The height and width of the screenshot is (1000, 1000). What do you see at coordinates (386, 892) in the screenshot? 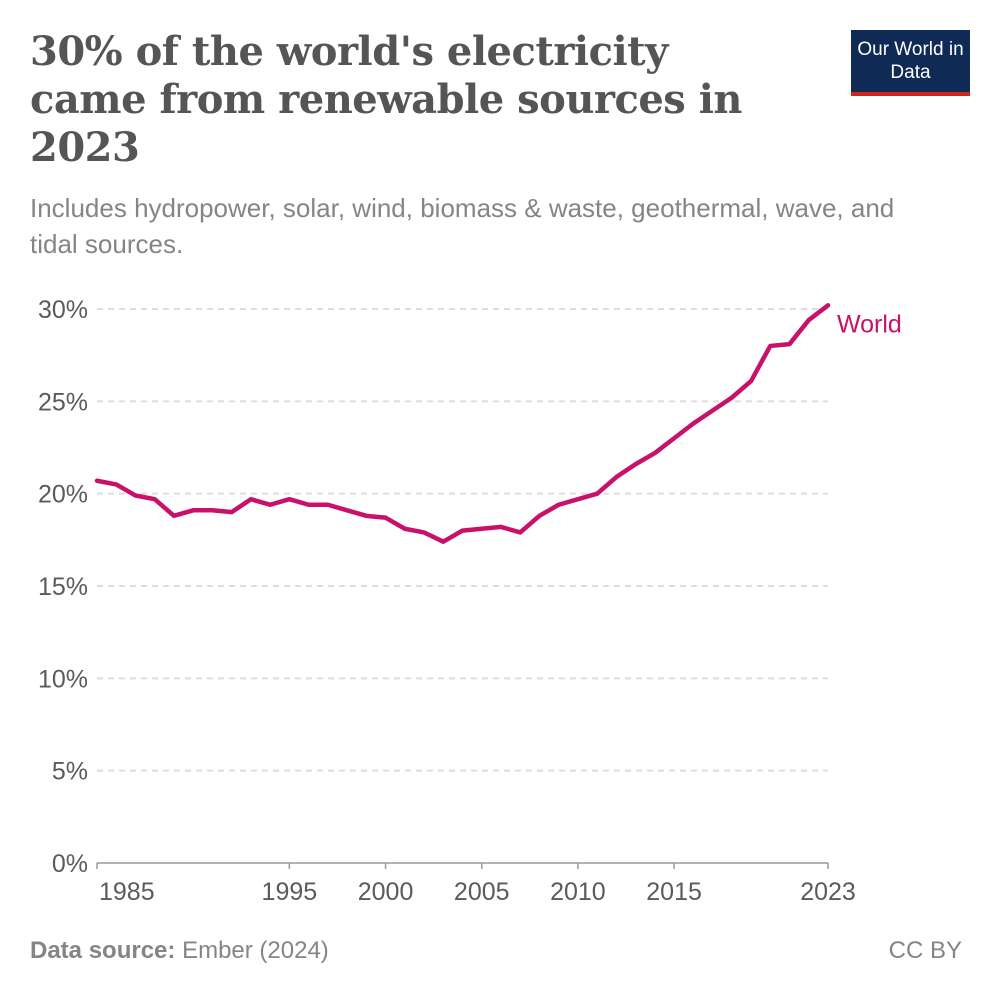
I see `x-tick-label: 2000` at bounding box center [386, 892].